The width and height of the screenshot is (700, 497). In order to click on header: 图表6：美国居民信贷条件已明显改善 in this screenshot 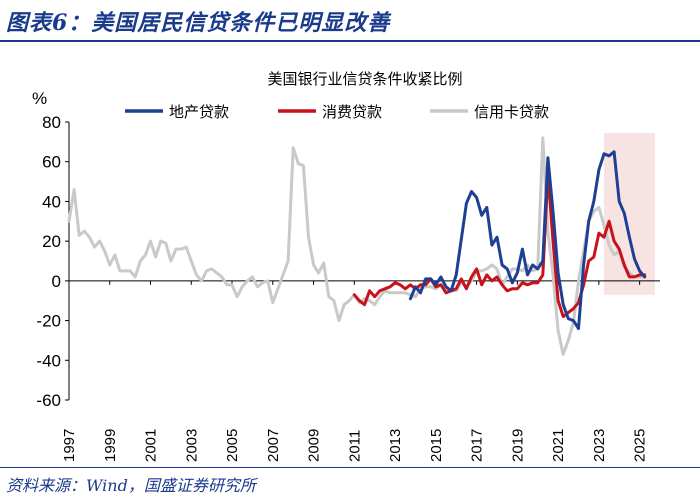, I will do `click(350, 22)`.